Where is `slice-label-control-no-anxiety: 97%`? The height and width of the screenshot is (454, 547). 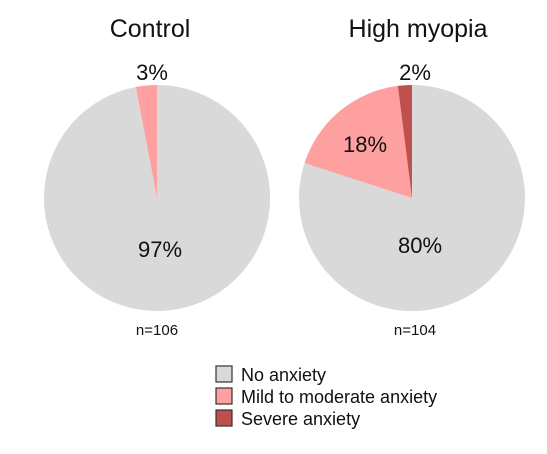 slice-label-control-no-anxiety: 97% is located at coordinates (160, 249).